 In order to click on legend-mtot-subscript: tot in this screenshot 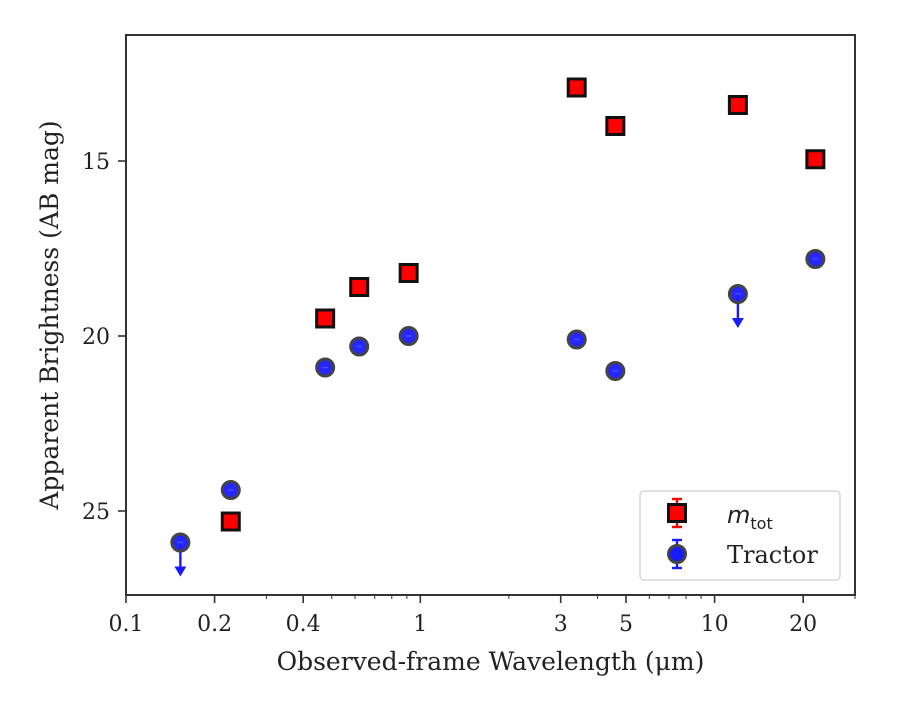, I will do `click(761, 523)`.